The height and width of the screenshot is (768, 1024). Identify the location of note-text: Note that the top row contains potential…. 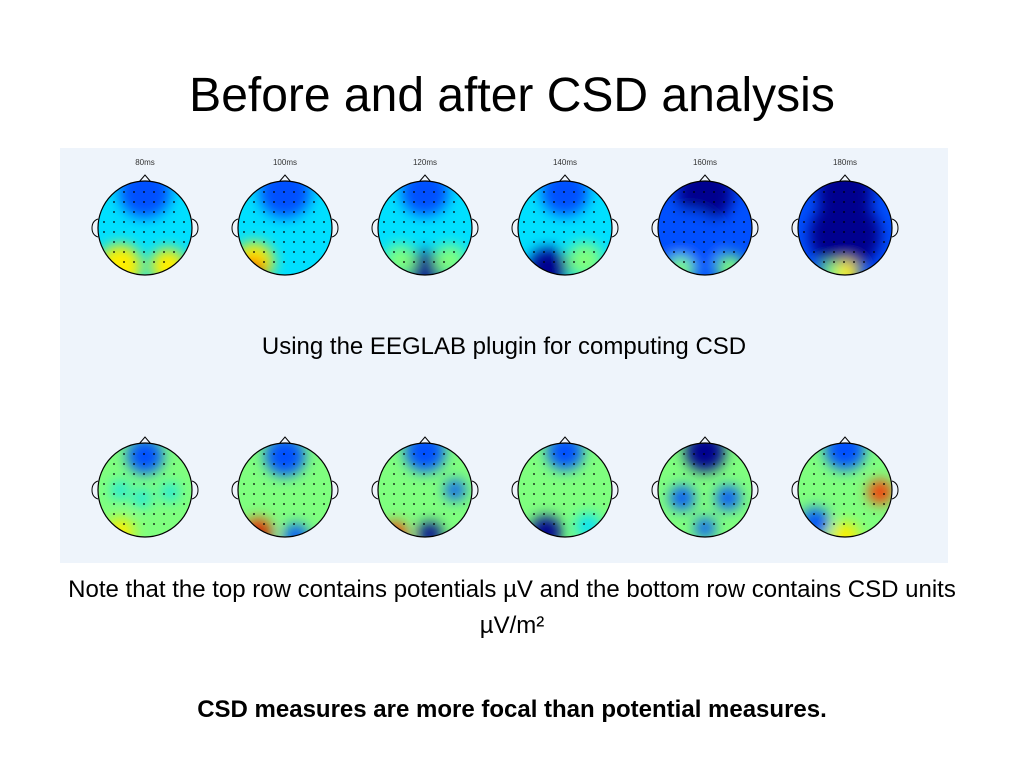
(512, 608).